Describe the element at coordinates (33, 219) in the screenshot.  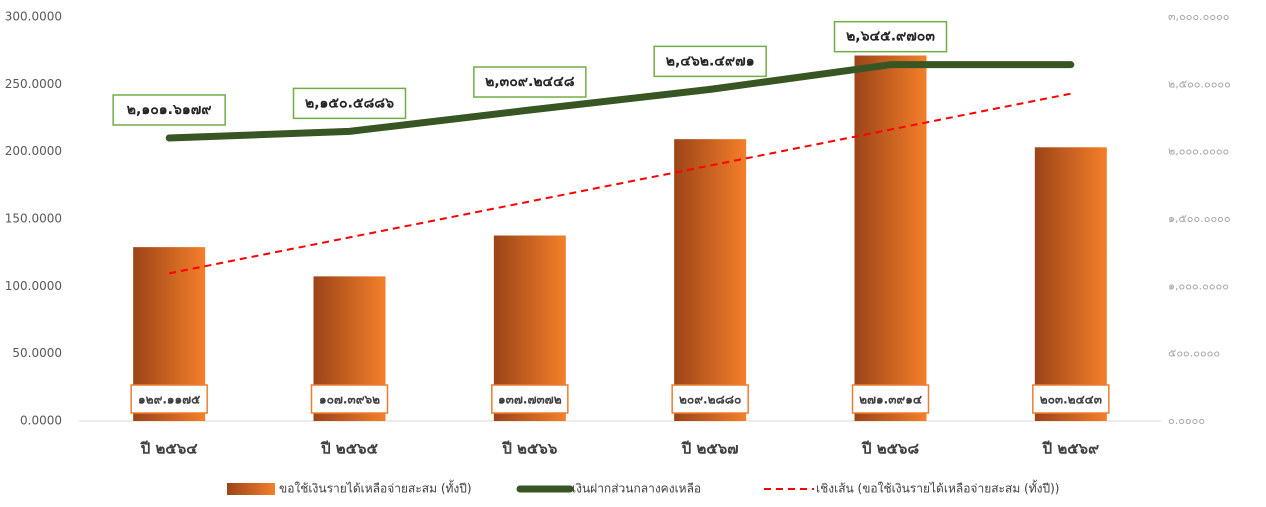
I see `y-tick-label: 150.0000` at that location.